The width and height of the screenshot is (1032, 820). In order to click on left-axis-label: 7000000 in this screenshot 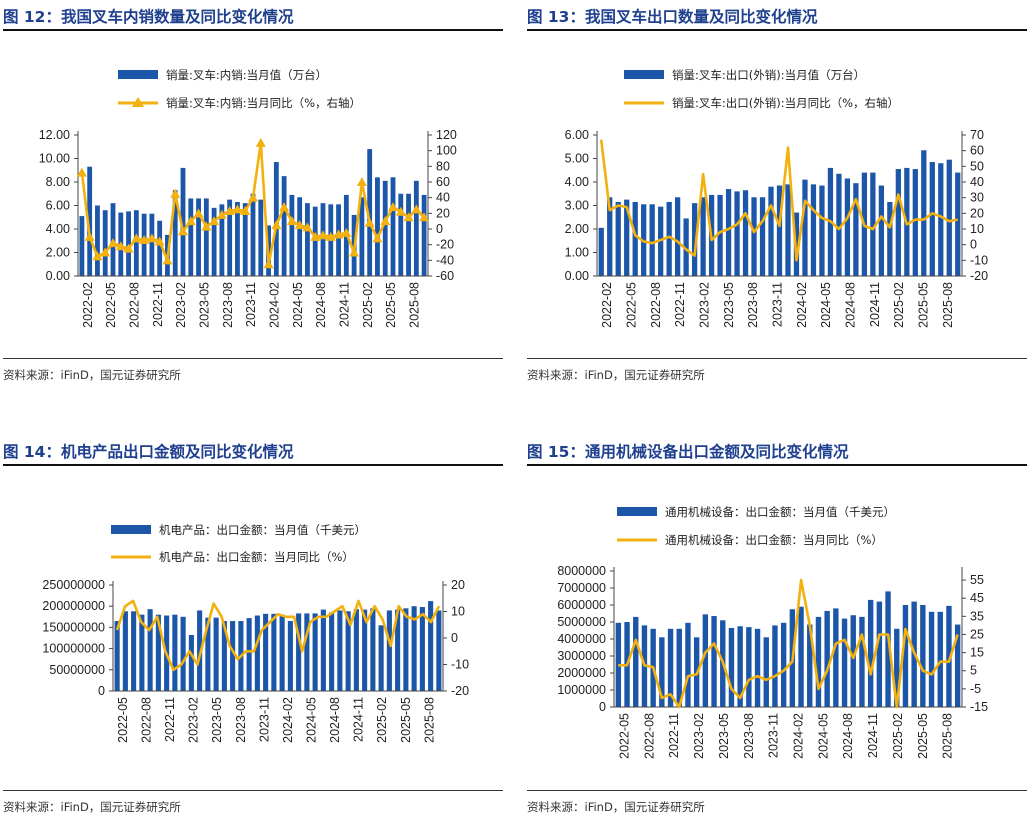, I will do `click(581, 588)`.